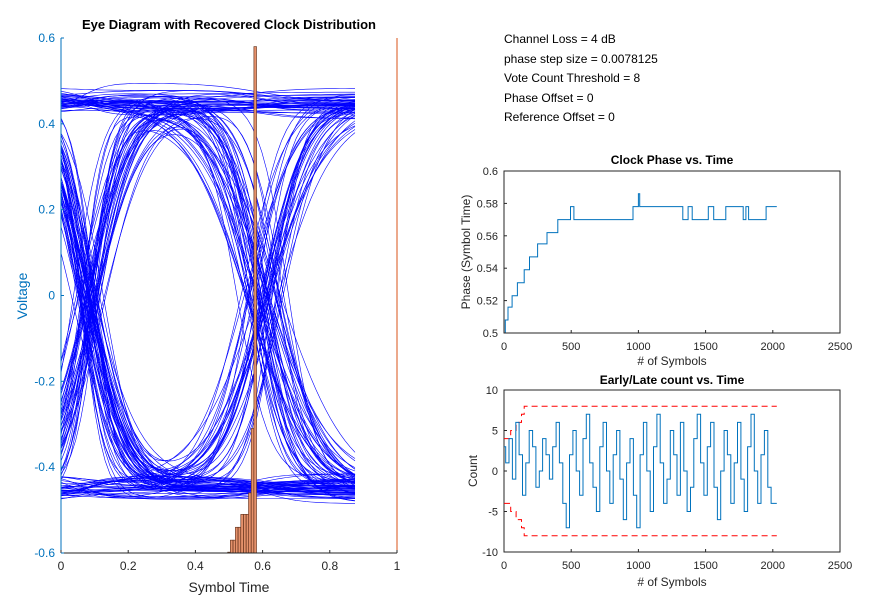  What do you see at coordinates (128, 566) in the screenshot?
I see `x-tick-label: 0.2` at bounding box center [128, 566].